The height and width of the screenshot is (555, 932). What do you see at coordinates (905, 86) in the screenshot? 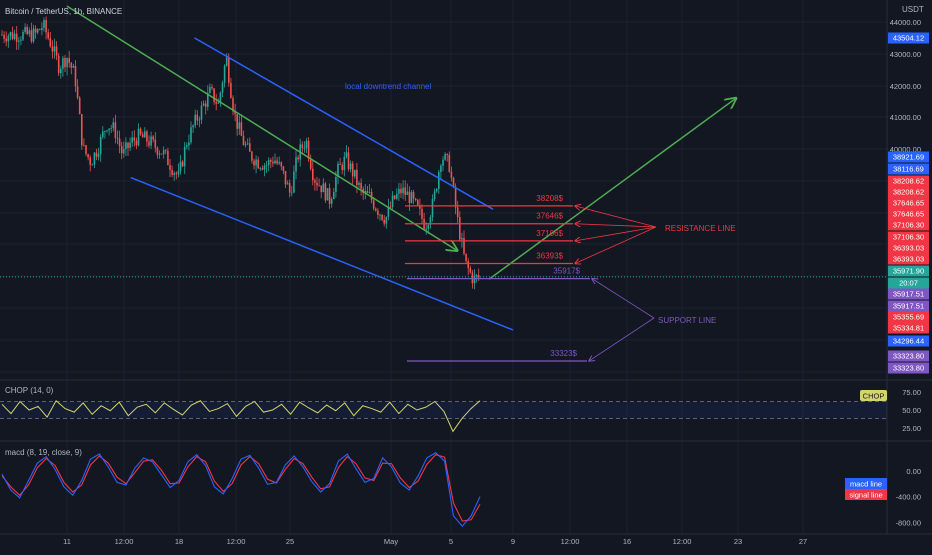
I see `price-axis: 44000.00 43000.00 42000.00 41000.00 40000.00` at bounding box center [905, 86].